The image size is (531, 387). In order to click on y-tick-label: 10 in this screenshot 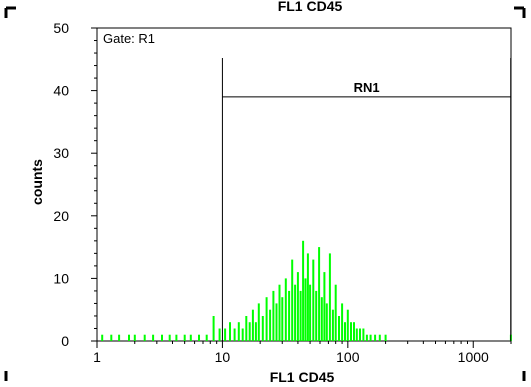, I will do `click(61, 278)`.